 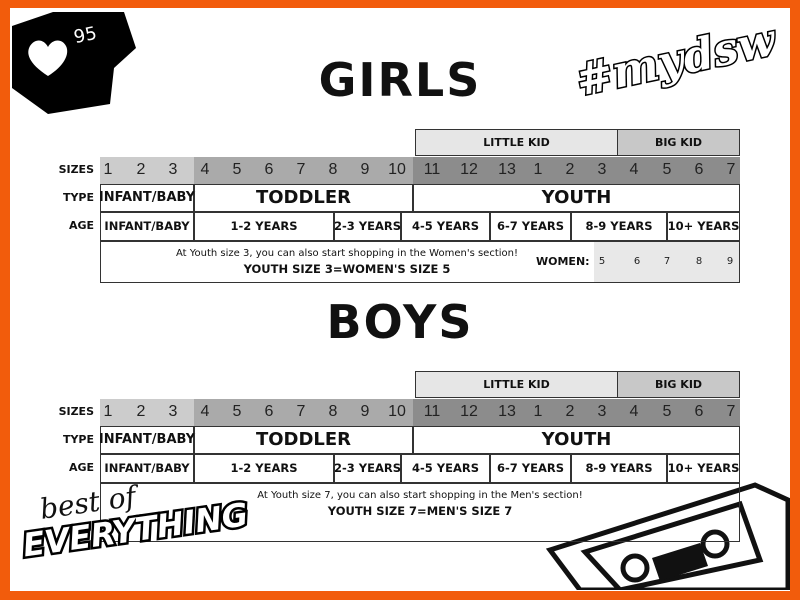 What do you see at coordinates (602, 261) in the screenshot?
I see `women-size: 5` at bounding box center [602, 261].